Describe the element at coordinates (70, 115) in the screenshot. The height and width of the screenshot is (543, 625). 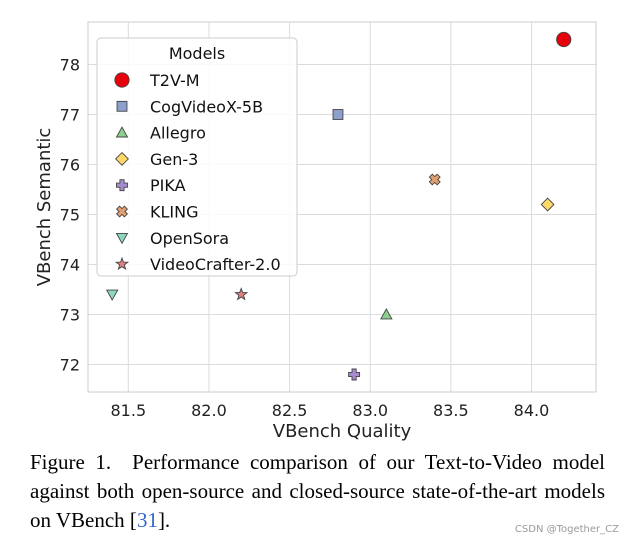
I see `y-tick-label: 77` at that location.